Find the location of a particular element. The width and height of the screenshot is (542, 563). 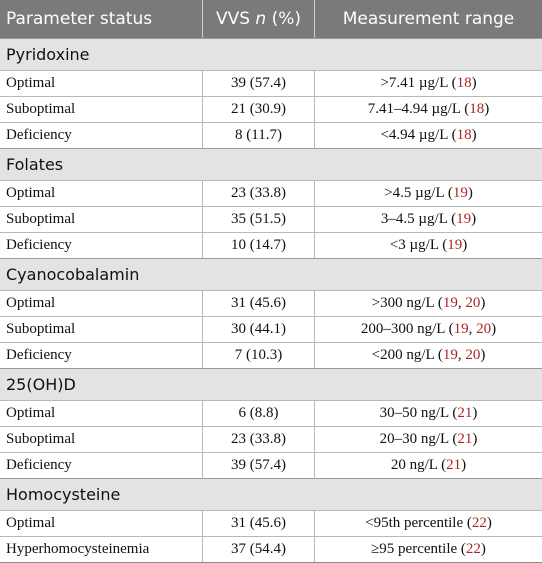

table-row: Suboptimal 23 (33.8) 20–30 ng/L (21) is located at coordinates (271, 439).